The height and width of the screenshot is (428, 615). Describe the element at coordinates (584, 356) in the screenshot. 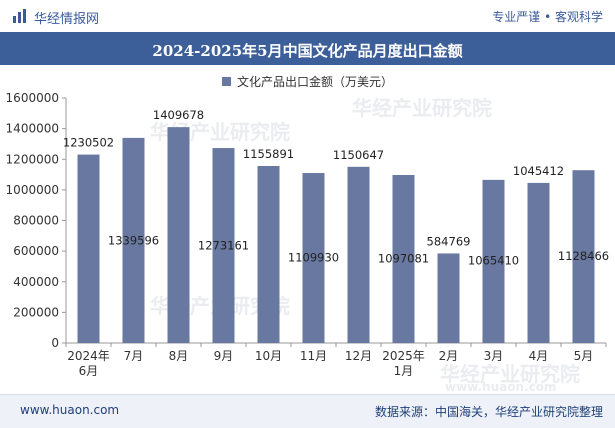

I see `x-tick-label: 5月` at that location.